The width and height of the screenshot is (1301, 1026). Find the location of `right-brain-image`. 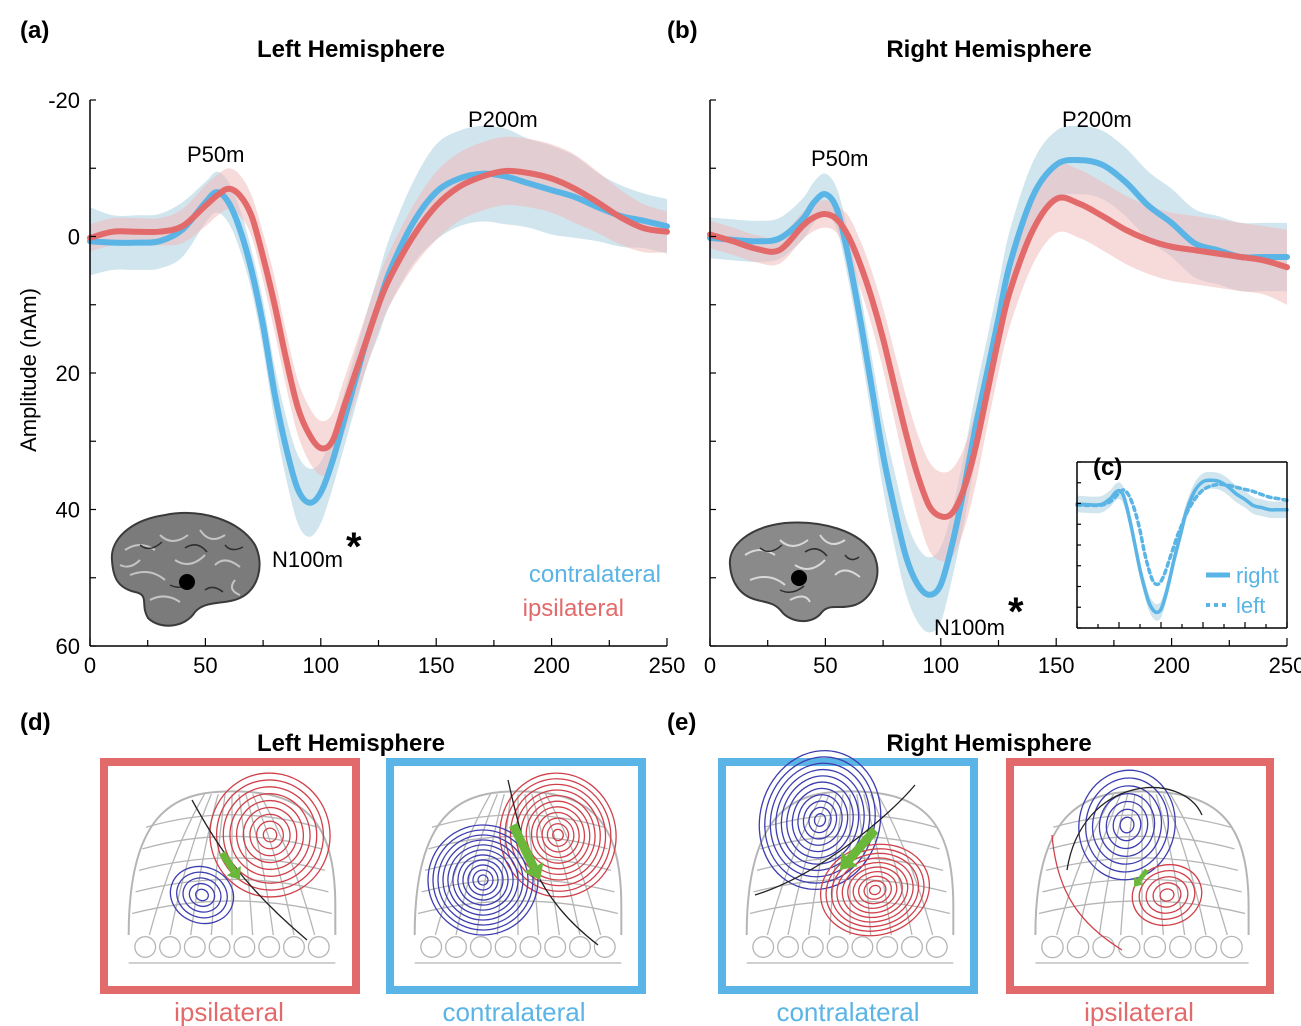

right-brain-image is located at coordinates (803, 571).